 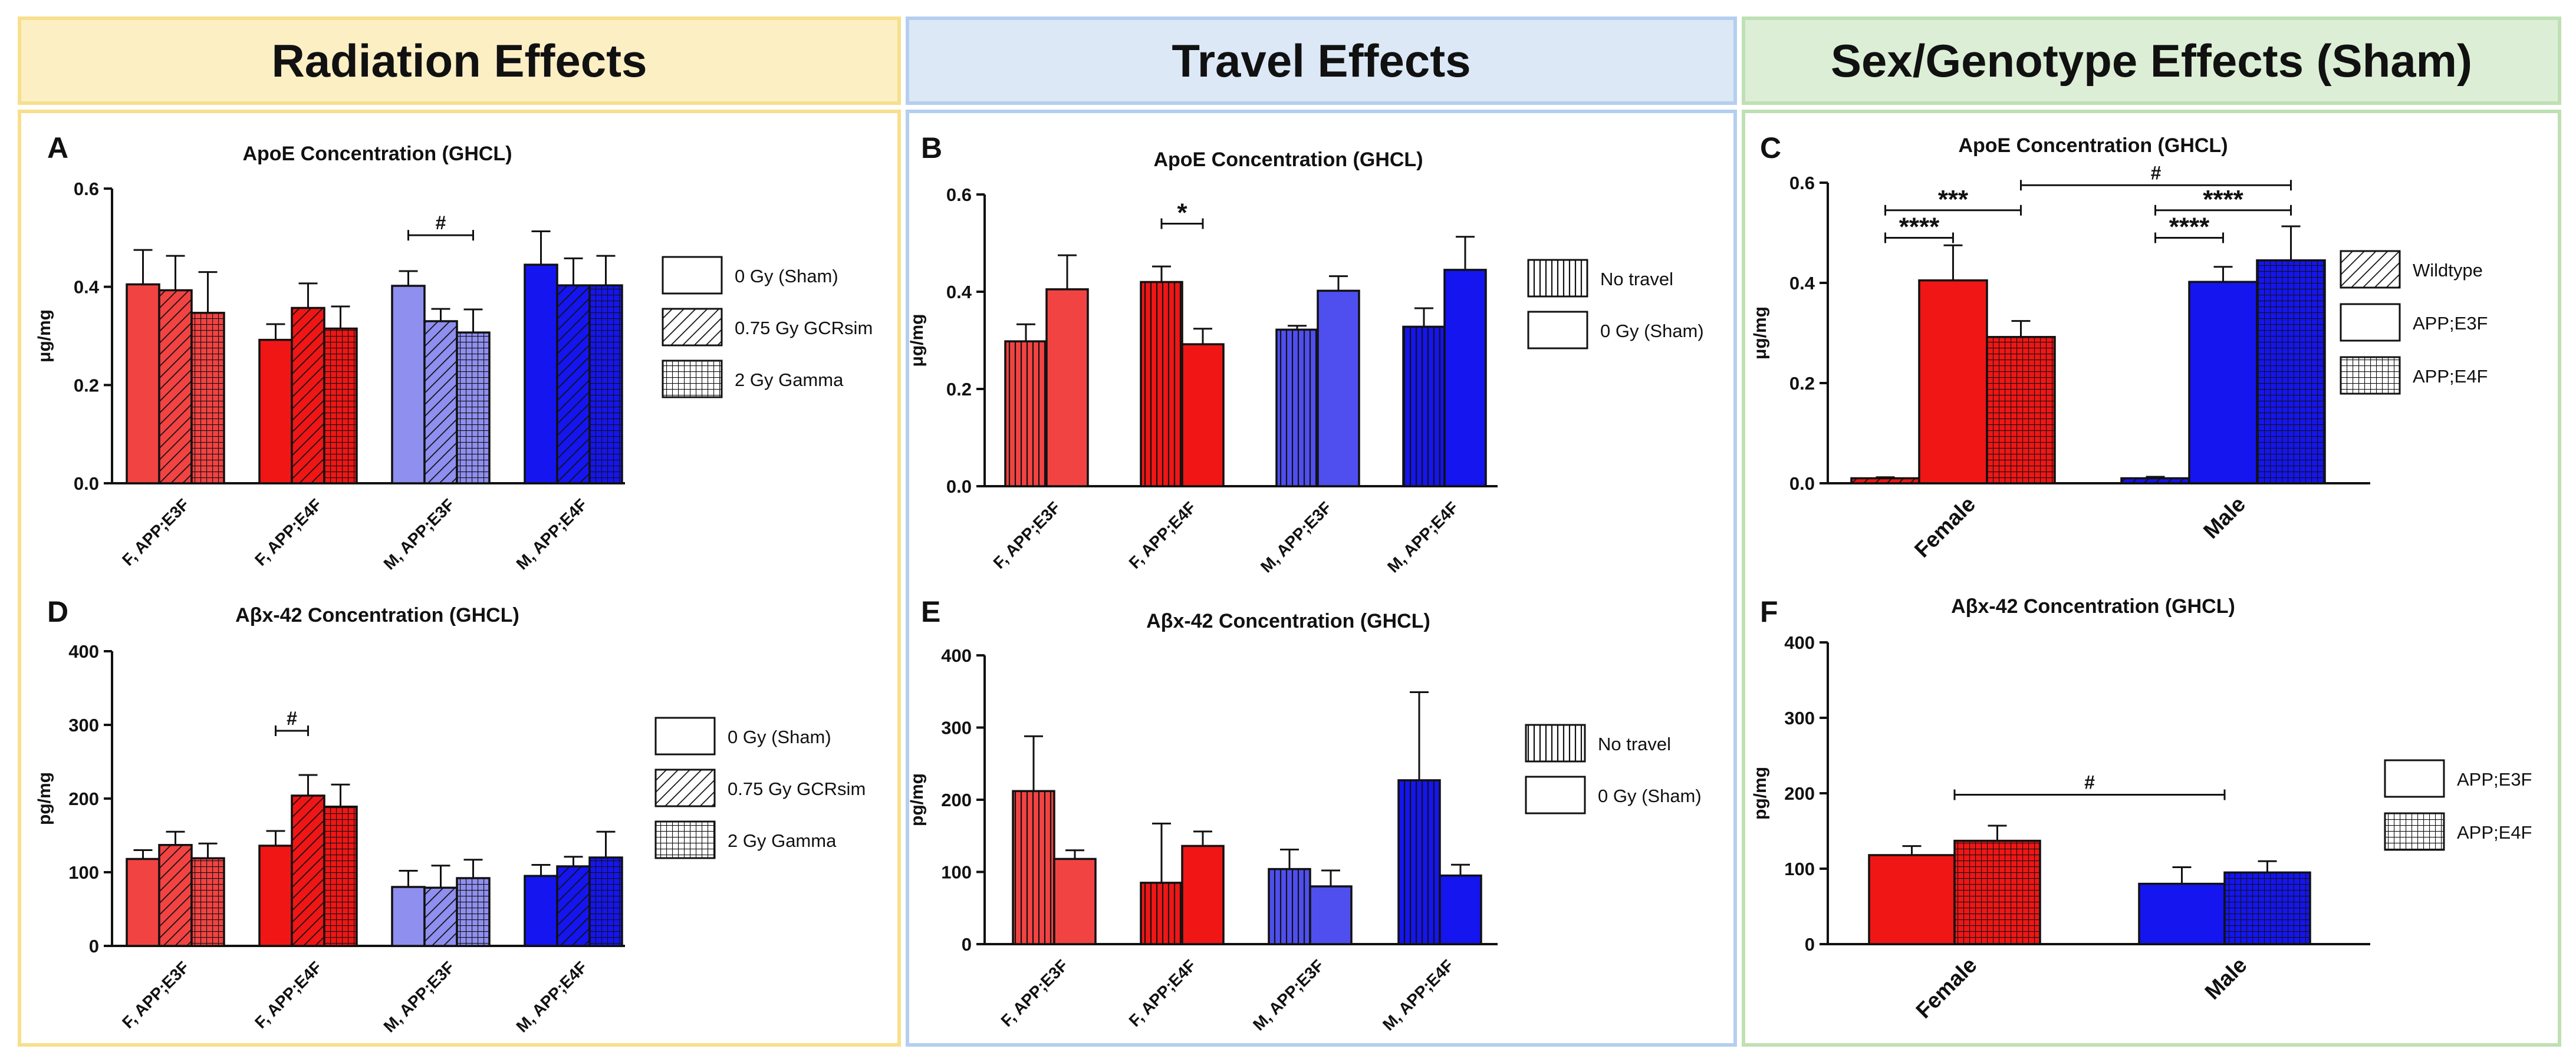 I want to click on panel-label: C, so click(x=1770, y=147).